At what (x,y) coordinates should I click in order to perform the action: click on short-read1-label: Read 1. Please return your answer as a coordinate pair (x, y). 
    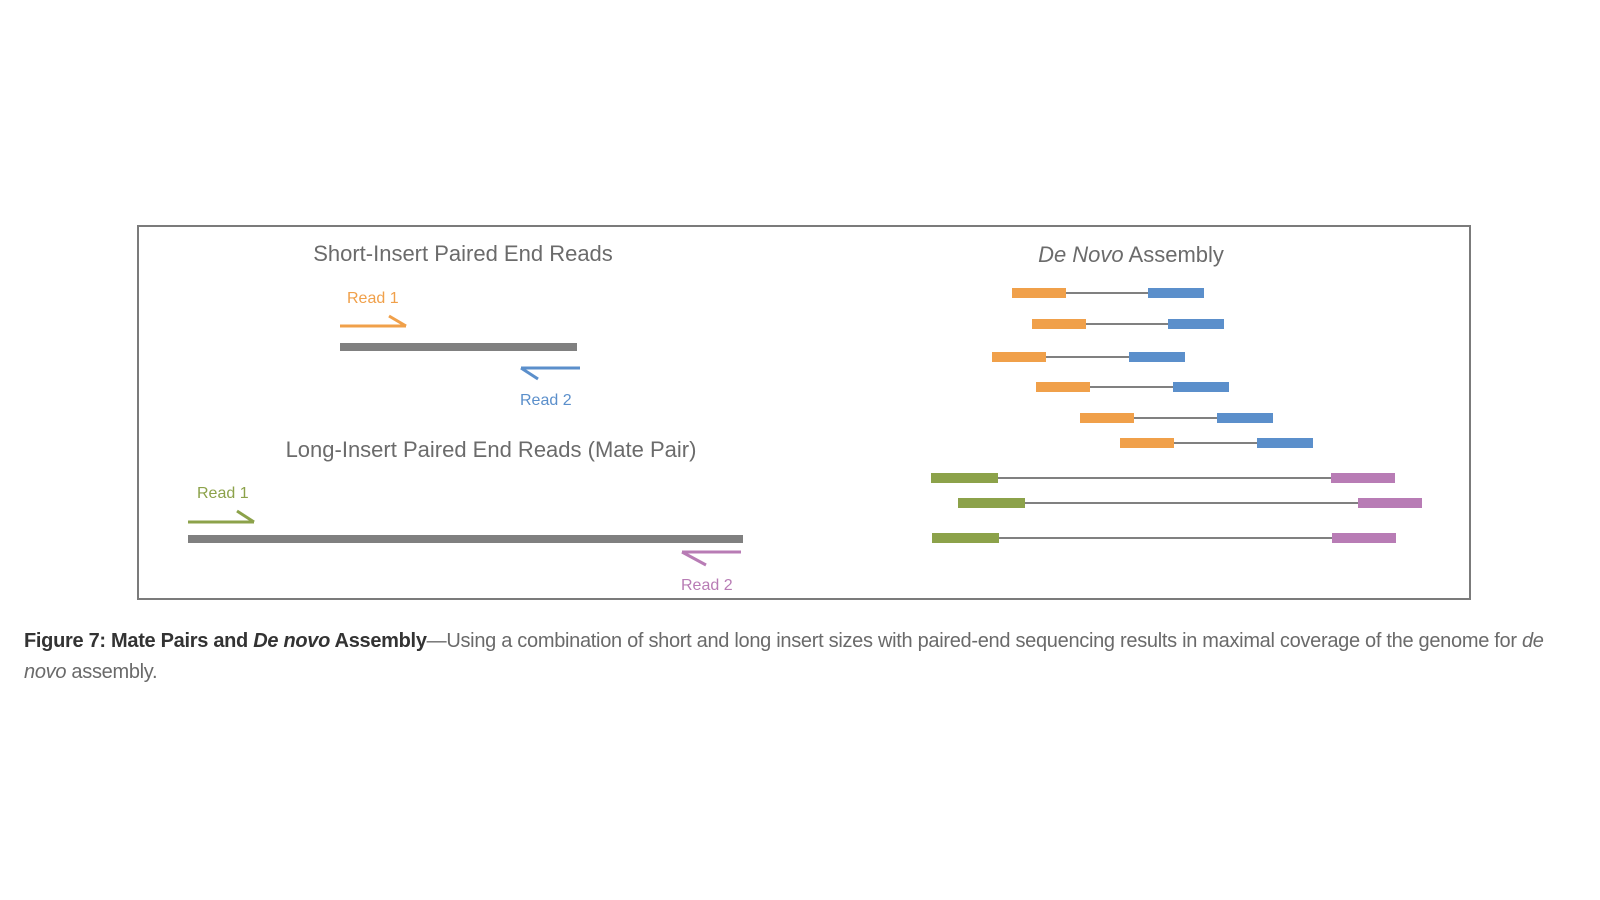
    Looking at the image, I should click on (373, 298).